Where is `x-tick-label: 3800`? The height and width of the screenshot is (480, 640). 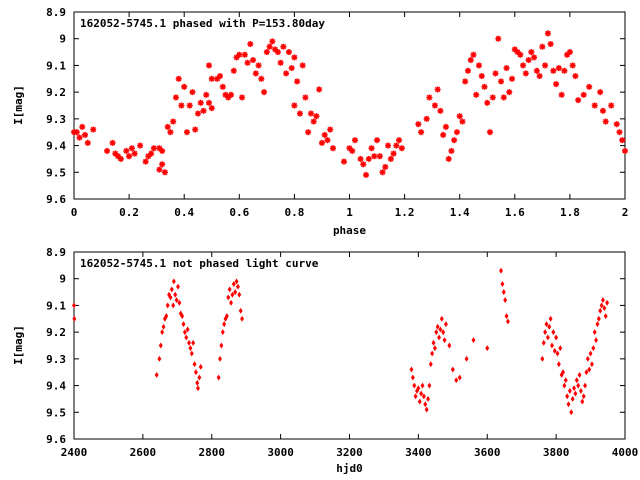
x-tick-label: 3800 is located at coordinates (556, 452).